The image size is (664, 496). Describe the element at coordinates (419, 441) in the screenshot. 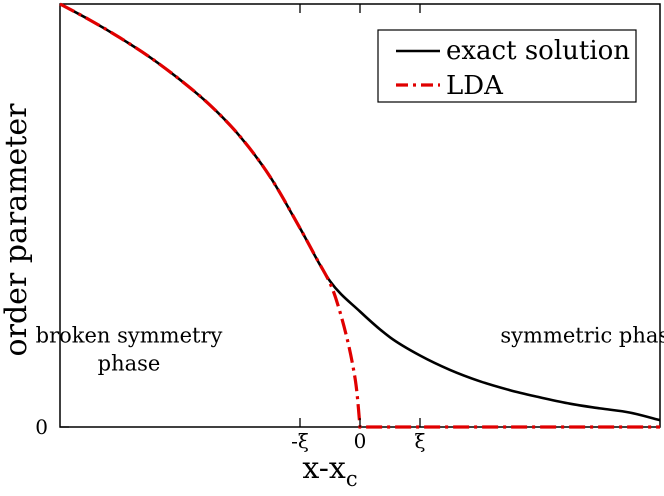

I see `x-tick-label: ξ` at that location.